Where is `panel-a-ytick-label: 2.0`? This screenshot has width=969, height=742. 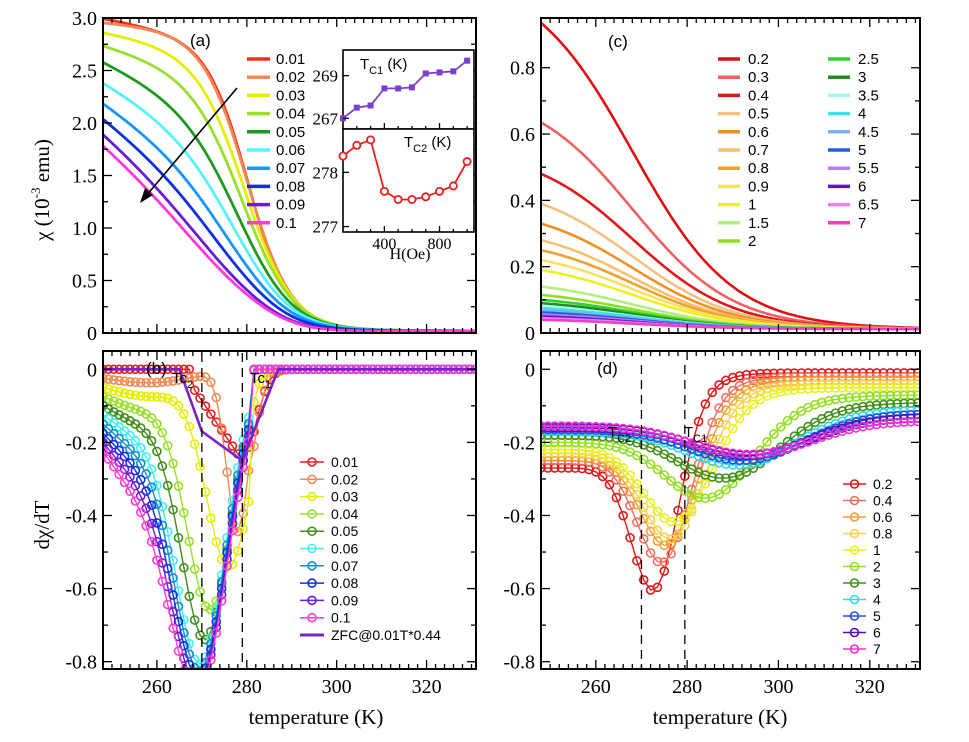 panel-a-ytick-label: 2.0 is located at coordinates (84, 124).